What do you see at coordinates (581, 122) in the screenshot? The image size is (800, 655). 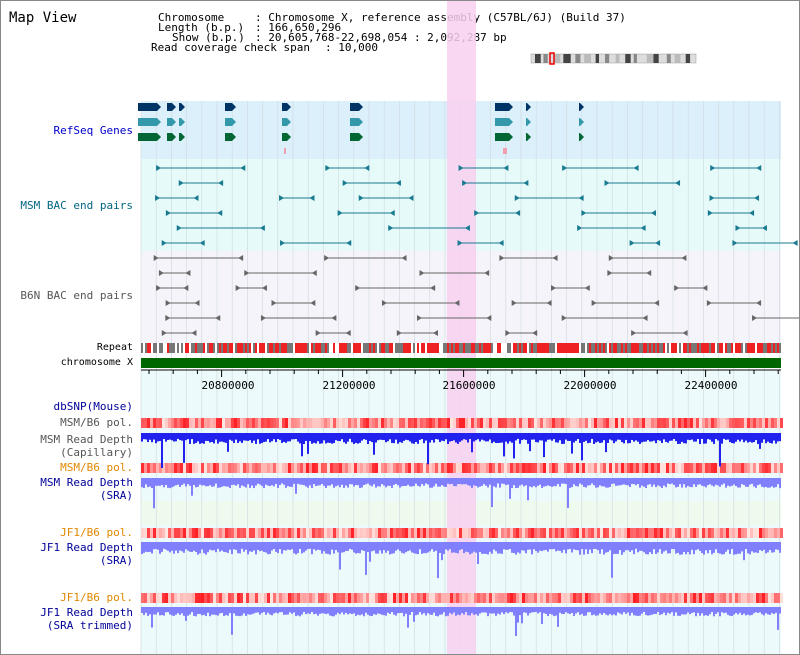 I see `gene-mark` at bounding box center [581, 122].